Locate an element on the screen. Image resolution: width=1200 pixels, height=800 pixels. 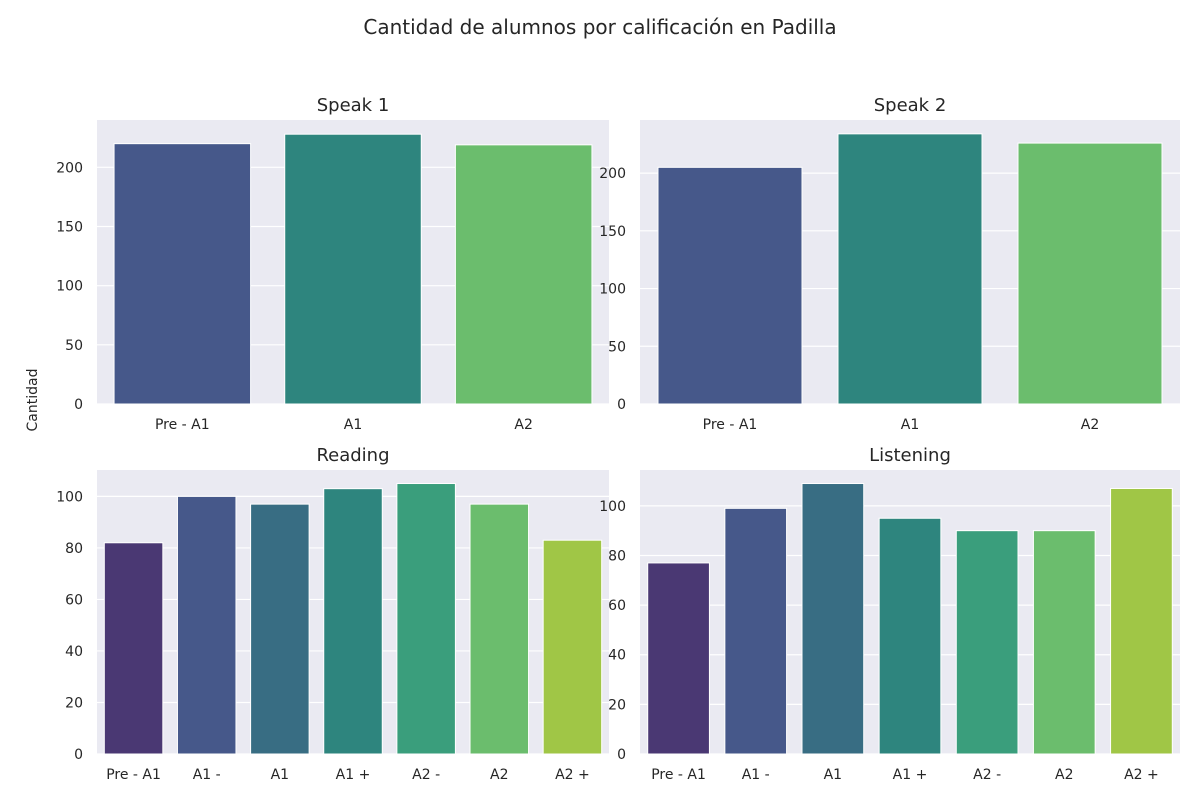
y-axis-label: Cantidad is located at coordinates (33, 400).